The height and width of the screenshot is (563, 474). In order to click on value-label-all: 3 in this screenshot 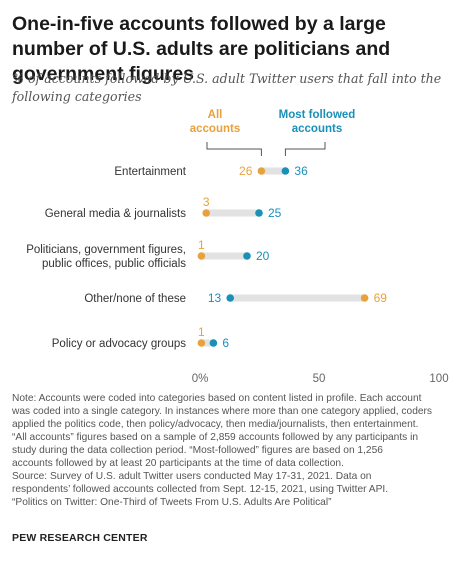, I will do `click(206, 202)`.